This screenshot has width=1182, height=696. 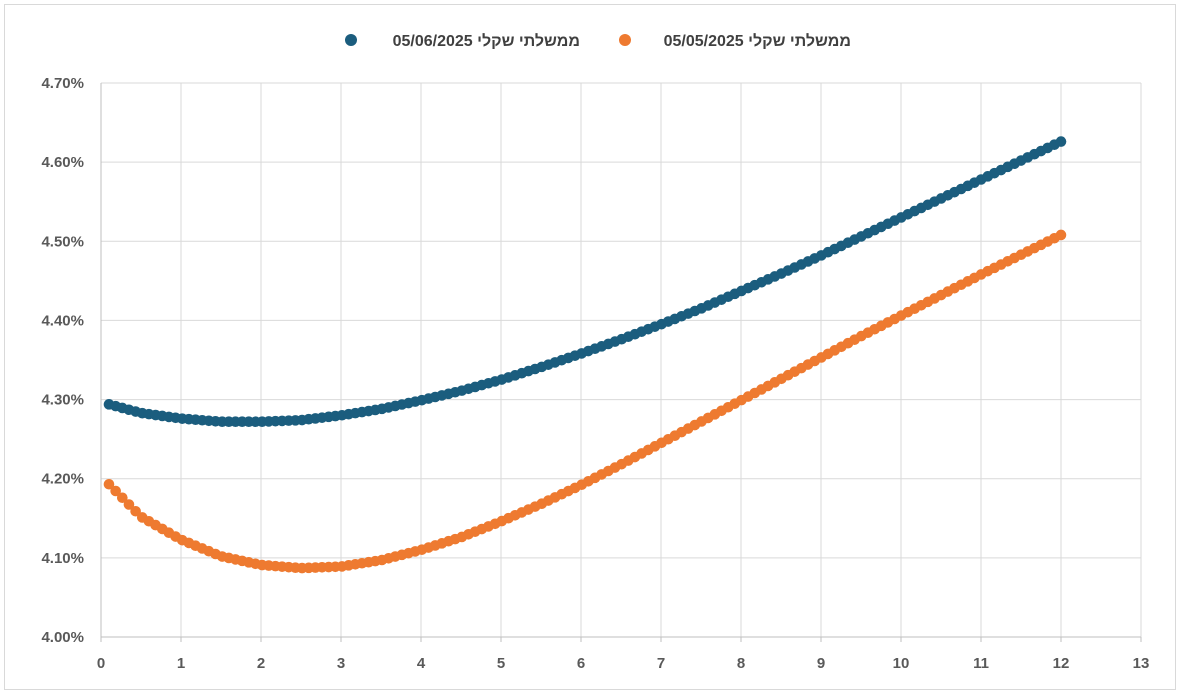 I want to click on x-tick-label: 0, so click(x=101, y=663).